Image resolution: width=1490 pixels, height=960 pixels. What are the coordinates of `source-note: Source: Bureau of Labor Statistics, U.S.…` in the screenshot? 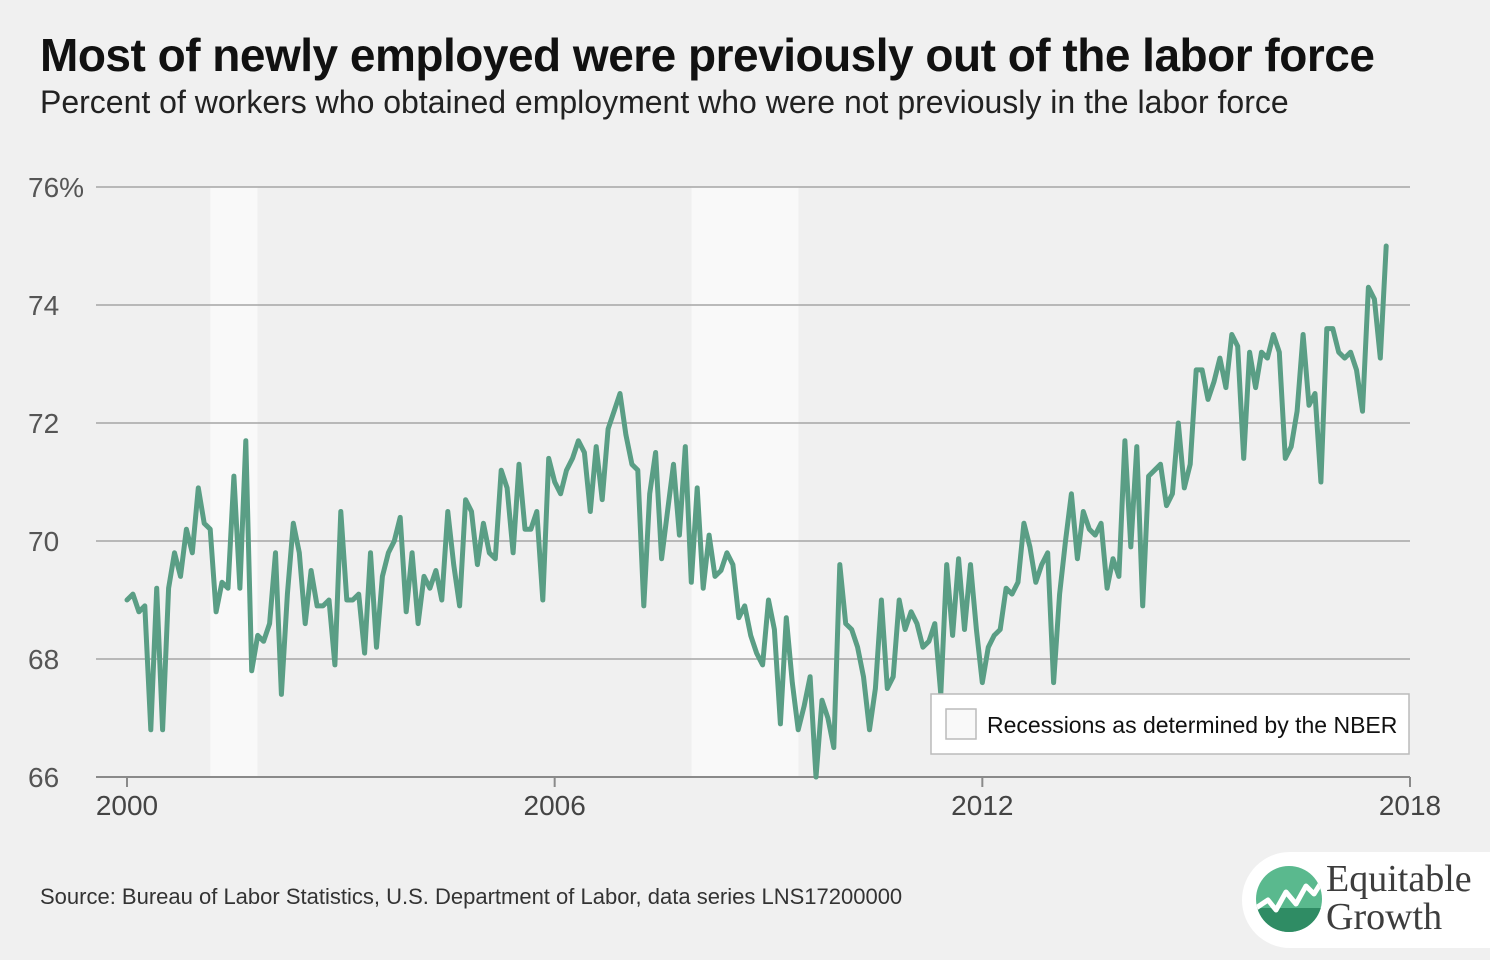 It's located at (471, 896).